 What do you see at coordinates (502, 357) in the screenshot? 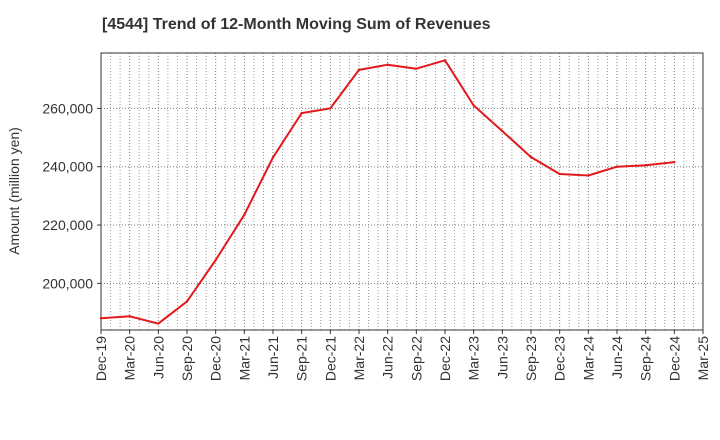
I see `x-tick-label: Jun-23` at bounding box center [502, 357].